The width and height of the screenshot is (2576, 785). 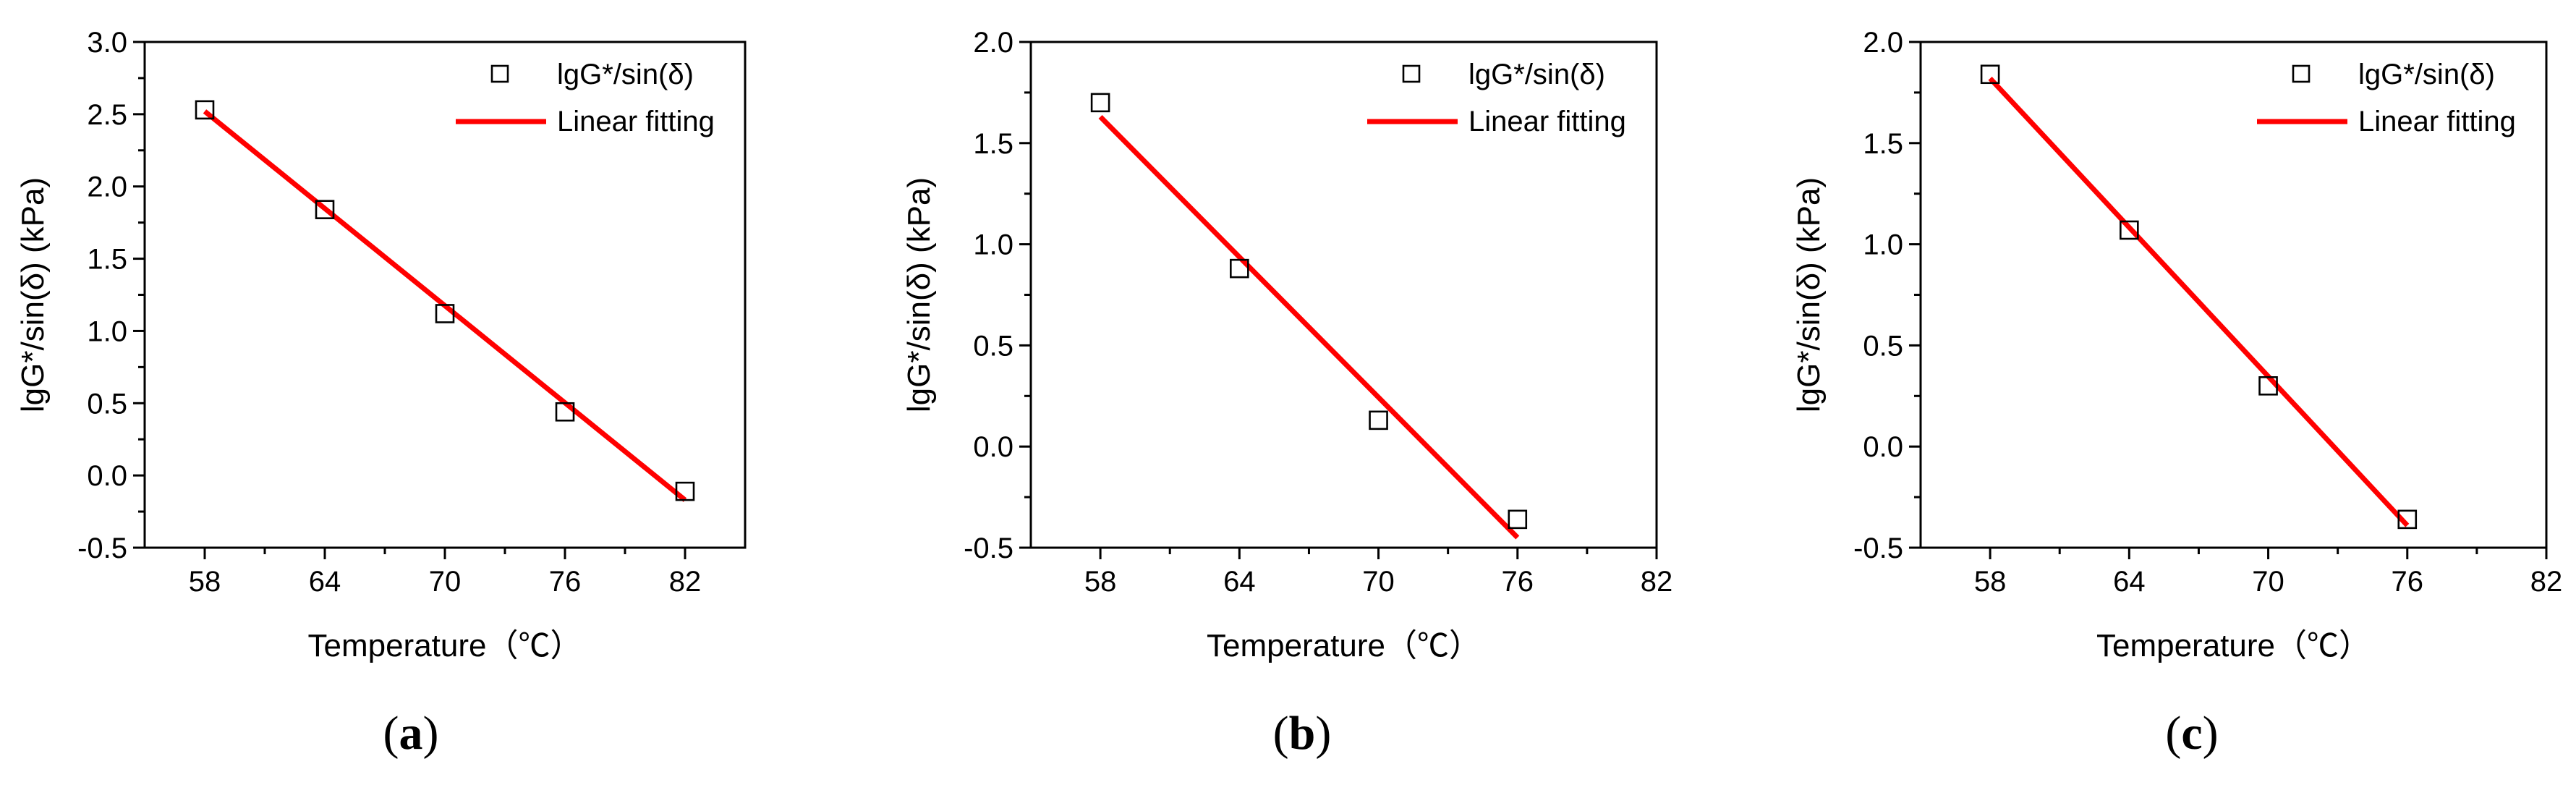 What do you see at coordinates (1302, 733) in the screenshot?
I see `panel-label: (b)` at bounding box center [1302, 733].